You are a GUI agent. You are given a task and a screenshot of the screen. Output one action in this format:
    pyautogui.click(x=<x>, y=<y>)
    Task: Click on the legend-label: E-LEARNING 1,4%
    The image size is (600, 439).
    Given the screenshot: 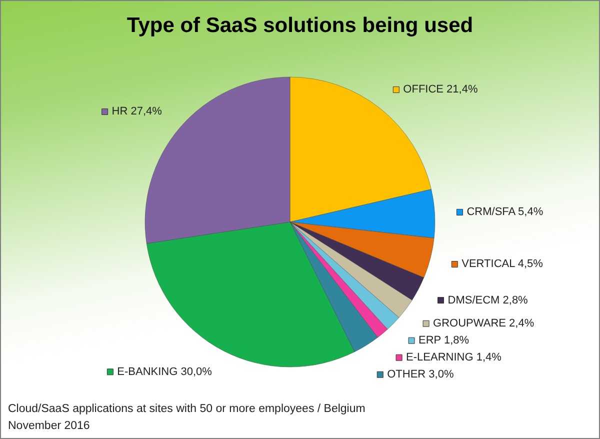 What is the action you would take?
    pyautogui.click(x=454, y=358)
    